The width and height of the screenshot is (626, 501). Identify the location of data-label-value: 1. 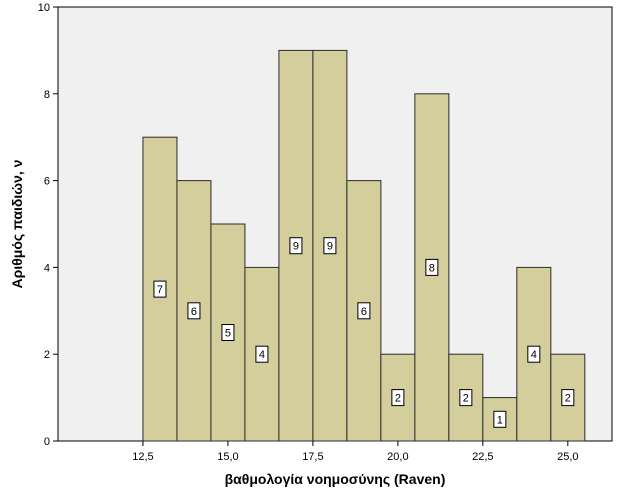
(500, 420).